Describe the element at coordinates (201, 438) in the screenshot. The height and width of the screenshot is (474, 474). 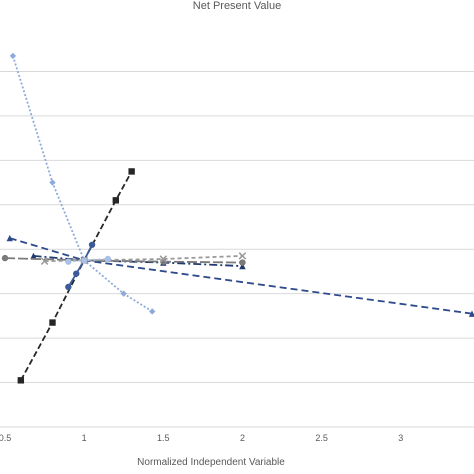
I see `x-tick-labels: 0.5 1 1.5 2 2.5 3` at that location.